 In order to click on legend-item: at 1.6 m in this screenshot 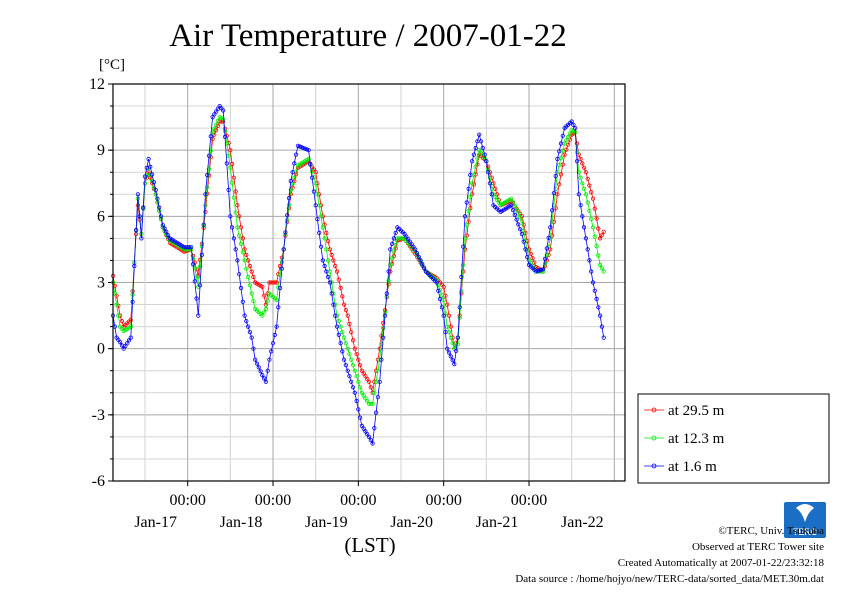, I will do `click(680, 467)`.